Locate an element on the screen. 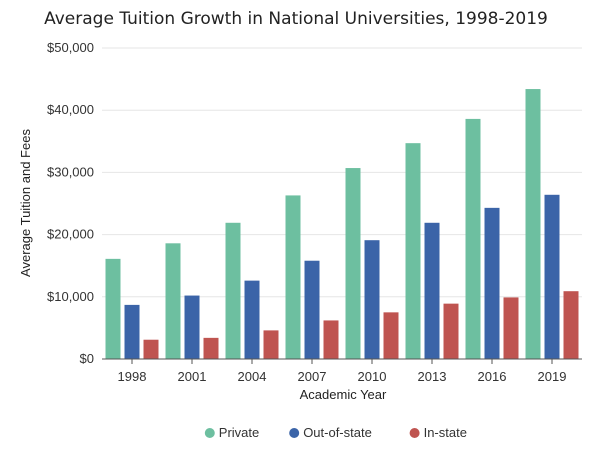  bar-in-state-2001 is located at coordinates (211, 348).